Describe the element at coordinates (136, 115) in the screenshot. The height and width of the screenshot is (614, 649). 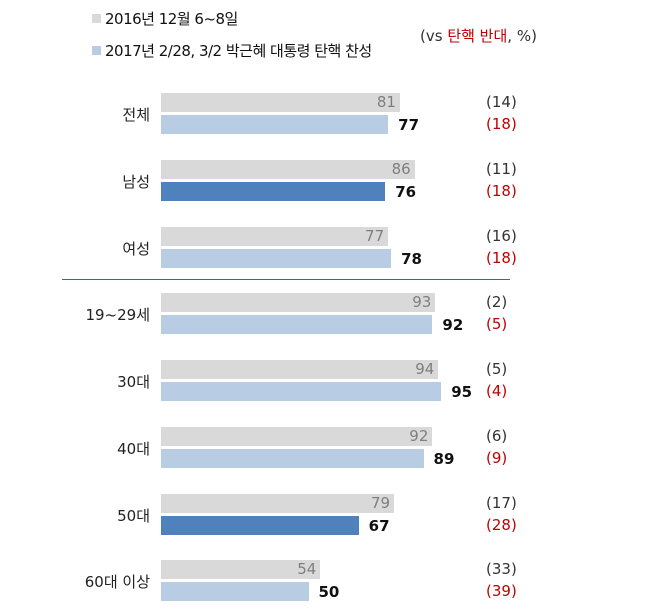
I see `category-label: 전체` at that location.